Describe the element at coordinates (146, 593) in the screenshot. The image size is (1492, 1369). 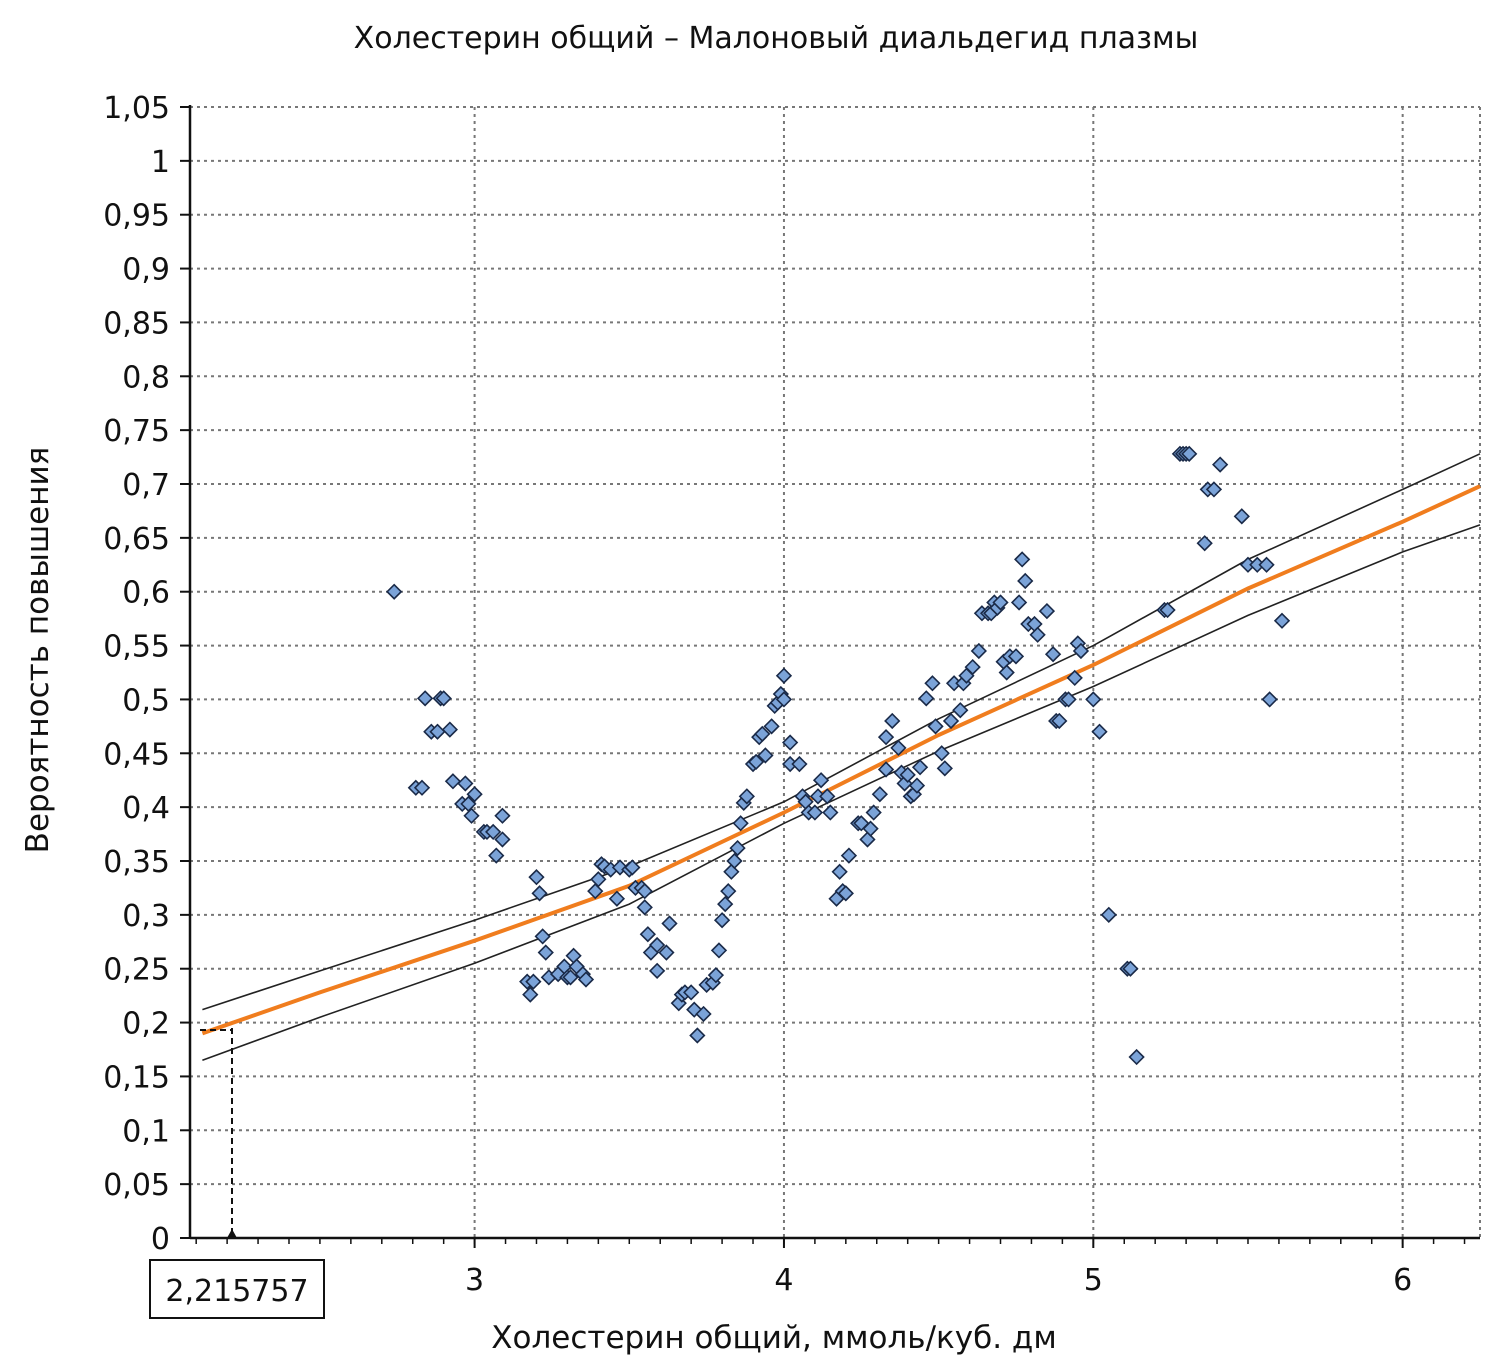
I see `y-tick-label: 0,6` at that location.